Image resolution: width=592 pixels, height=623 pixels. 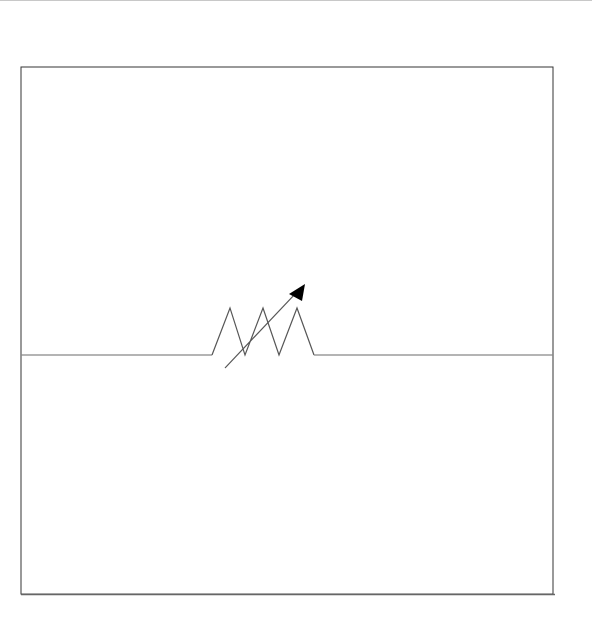 I want to click on top-divider, so click(x=296, y=0).